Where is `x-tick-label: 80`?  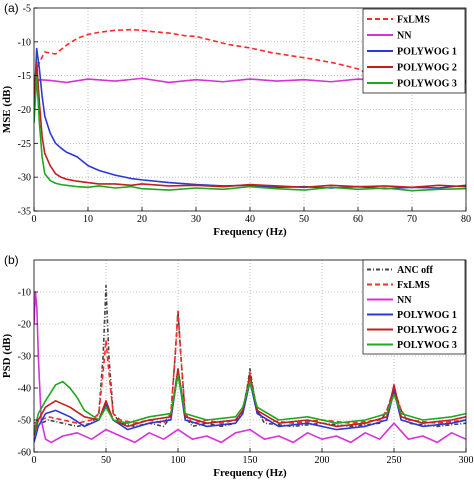
x-tick-label: 80 is located at coordinates (466, 219).